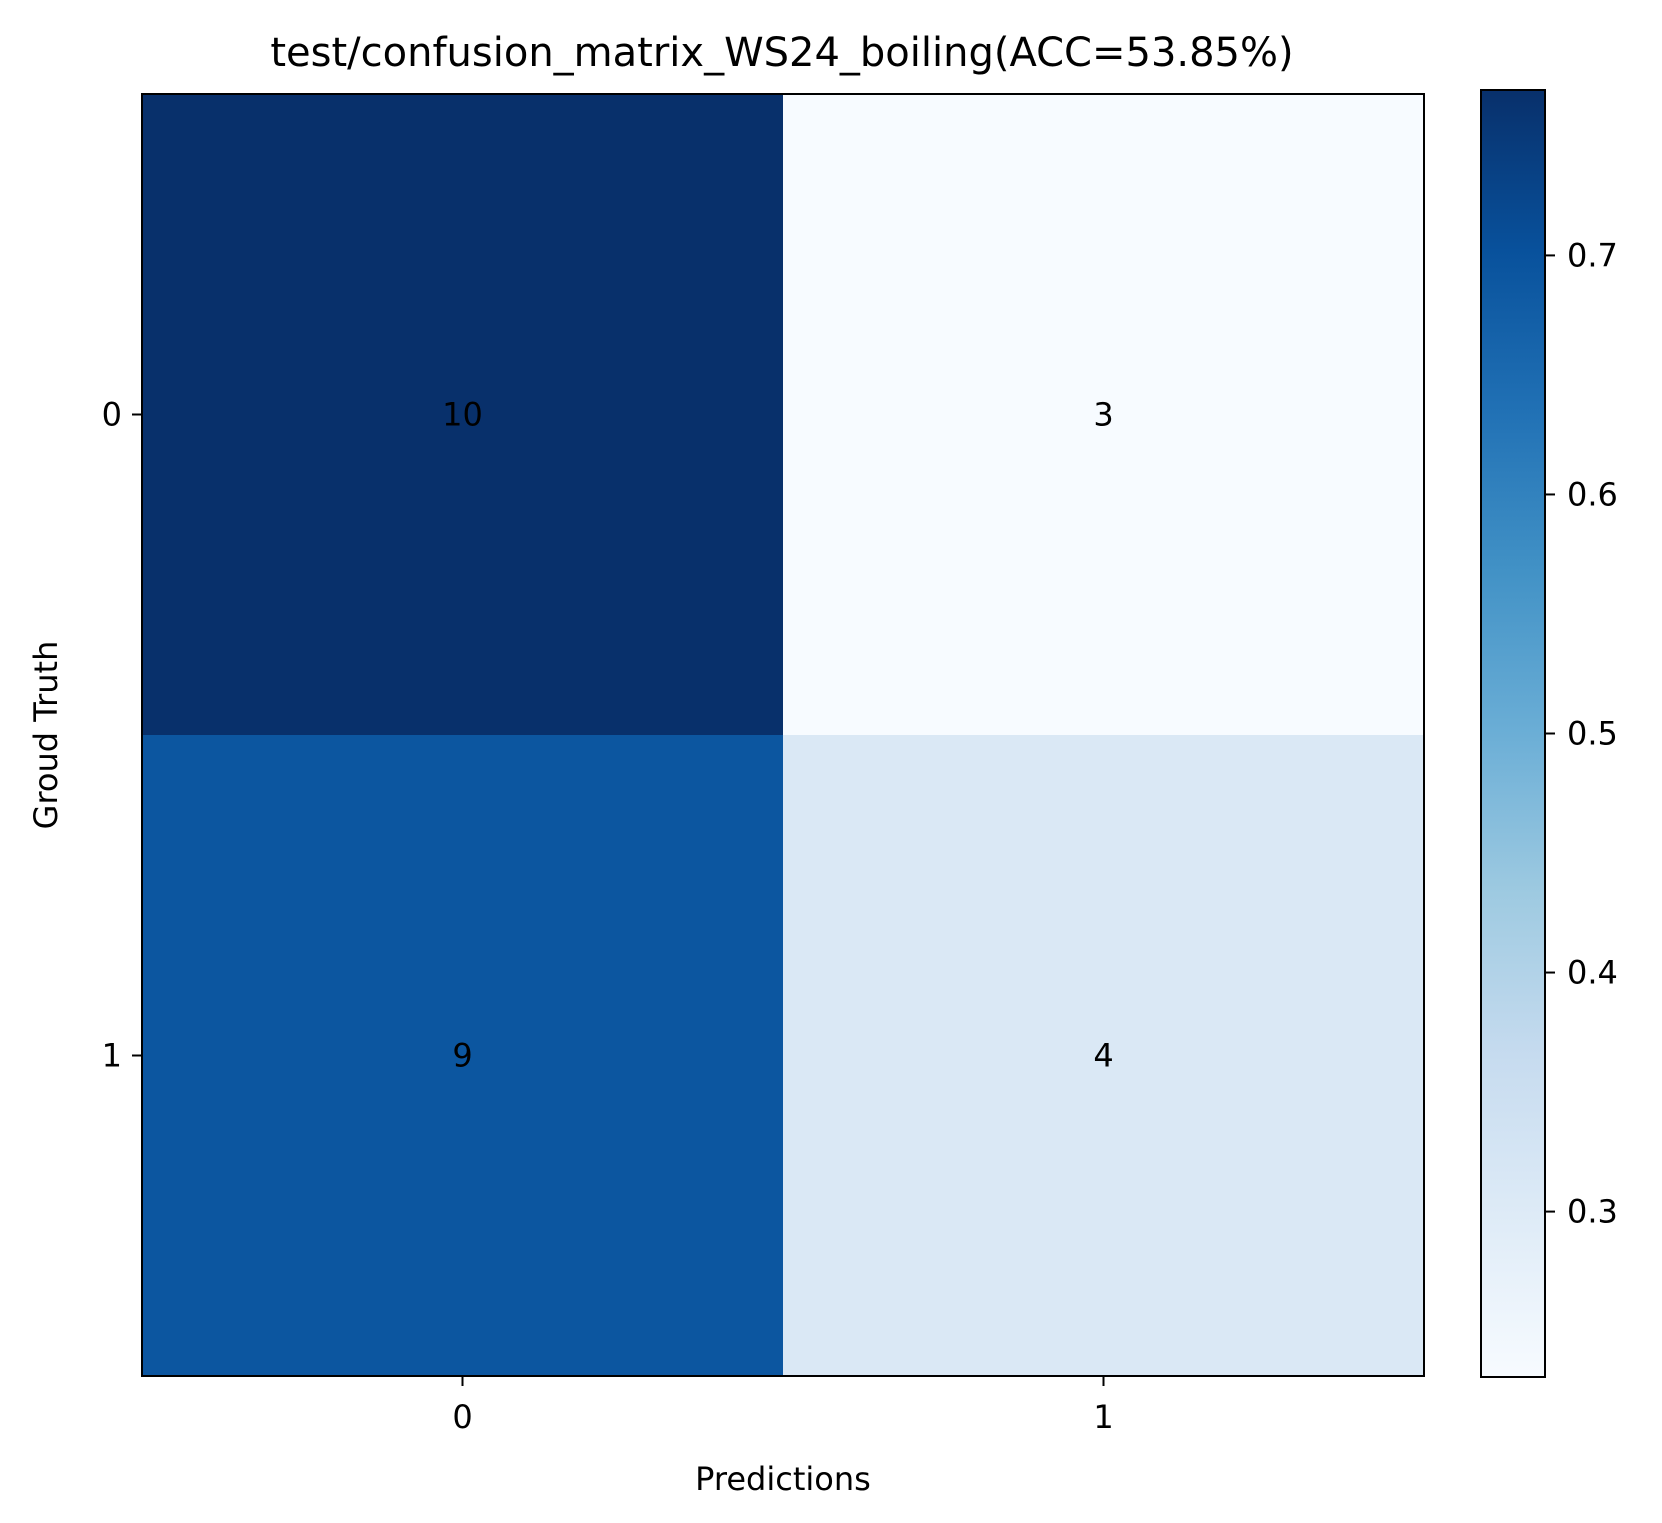 The width and height of the screenshot is (1662, 1523). What do you see at coordinates (1592, 1212) in the screenshot?
I see `colorbar-tick-label: 0.3` at bounding box center [1592, 1212].